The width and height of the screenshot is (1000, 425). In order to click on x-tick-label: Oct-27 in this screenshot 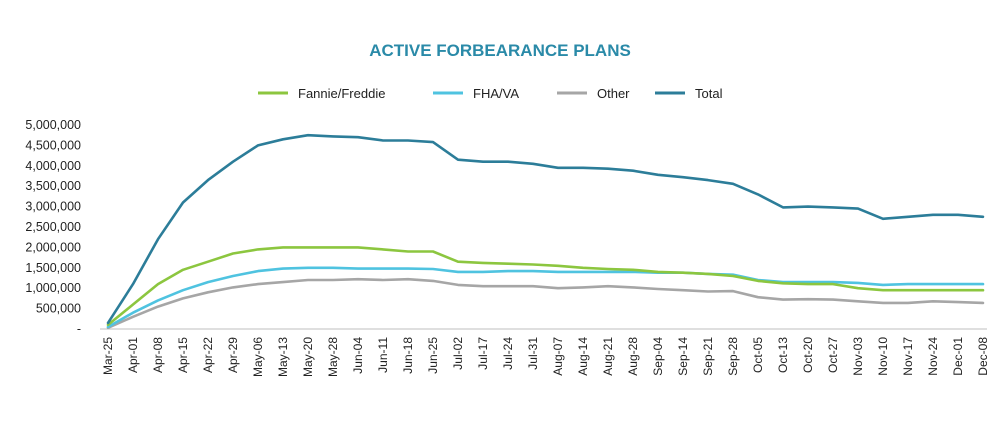, I will do `click(833, 355)`.